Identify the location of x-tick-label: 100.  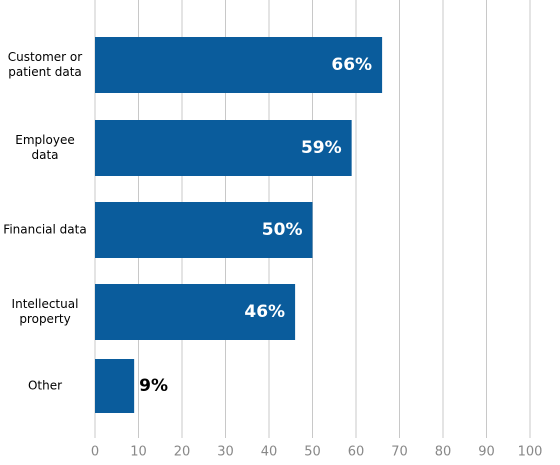
(530, 452).